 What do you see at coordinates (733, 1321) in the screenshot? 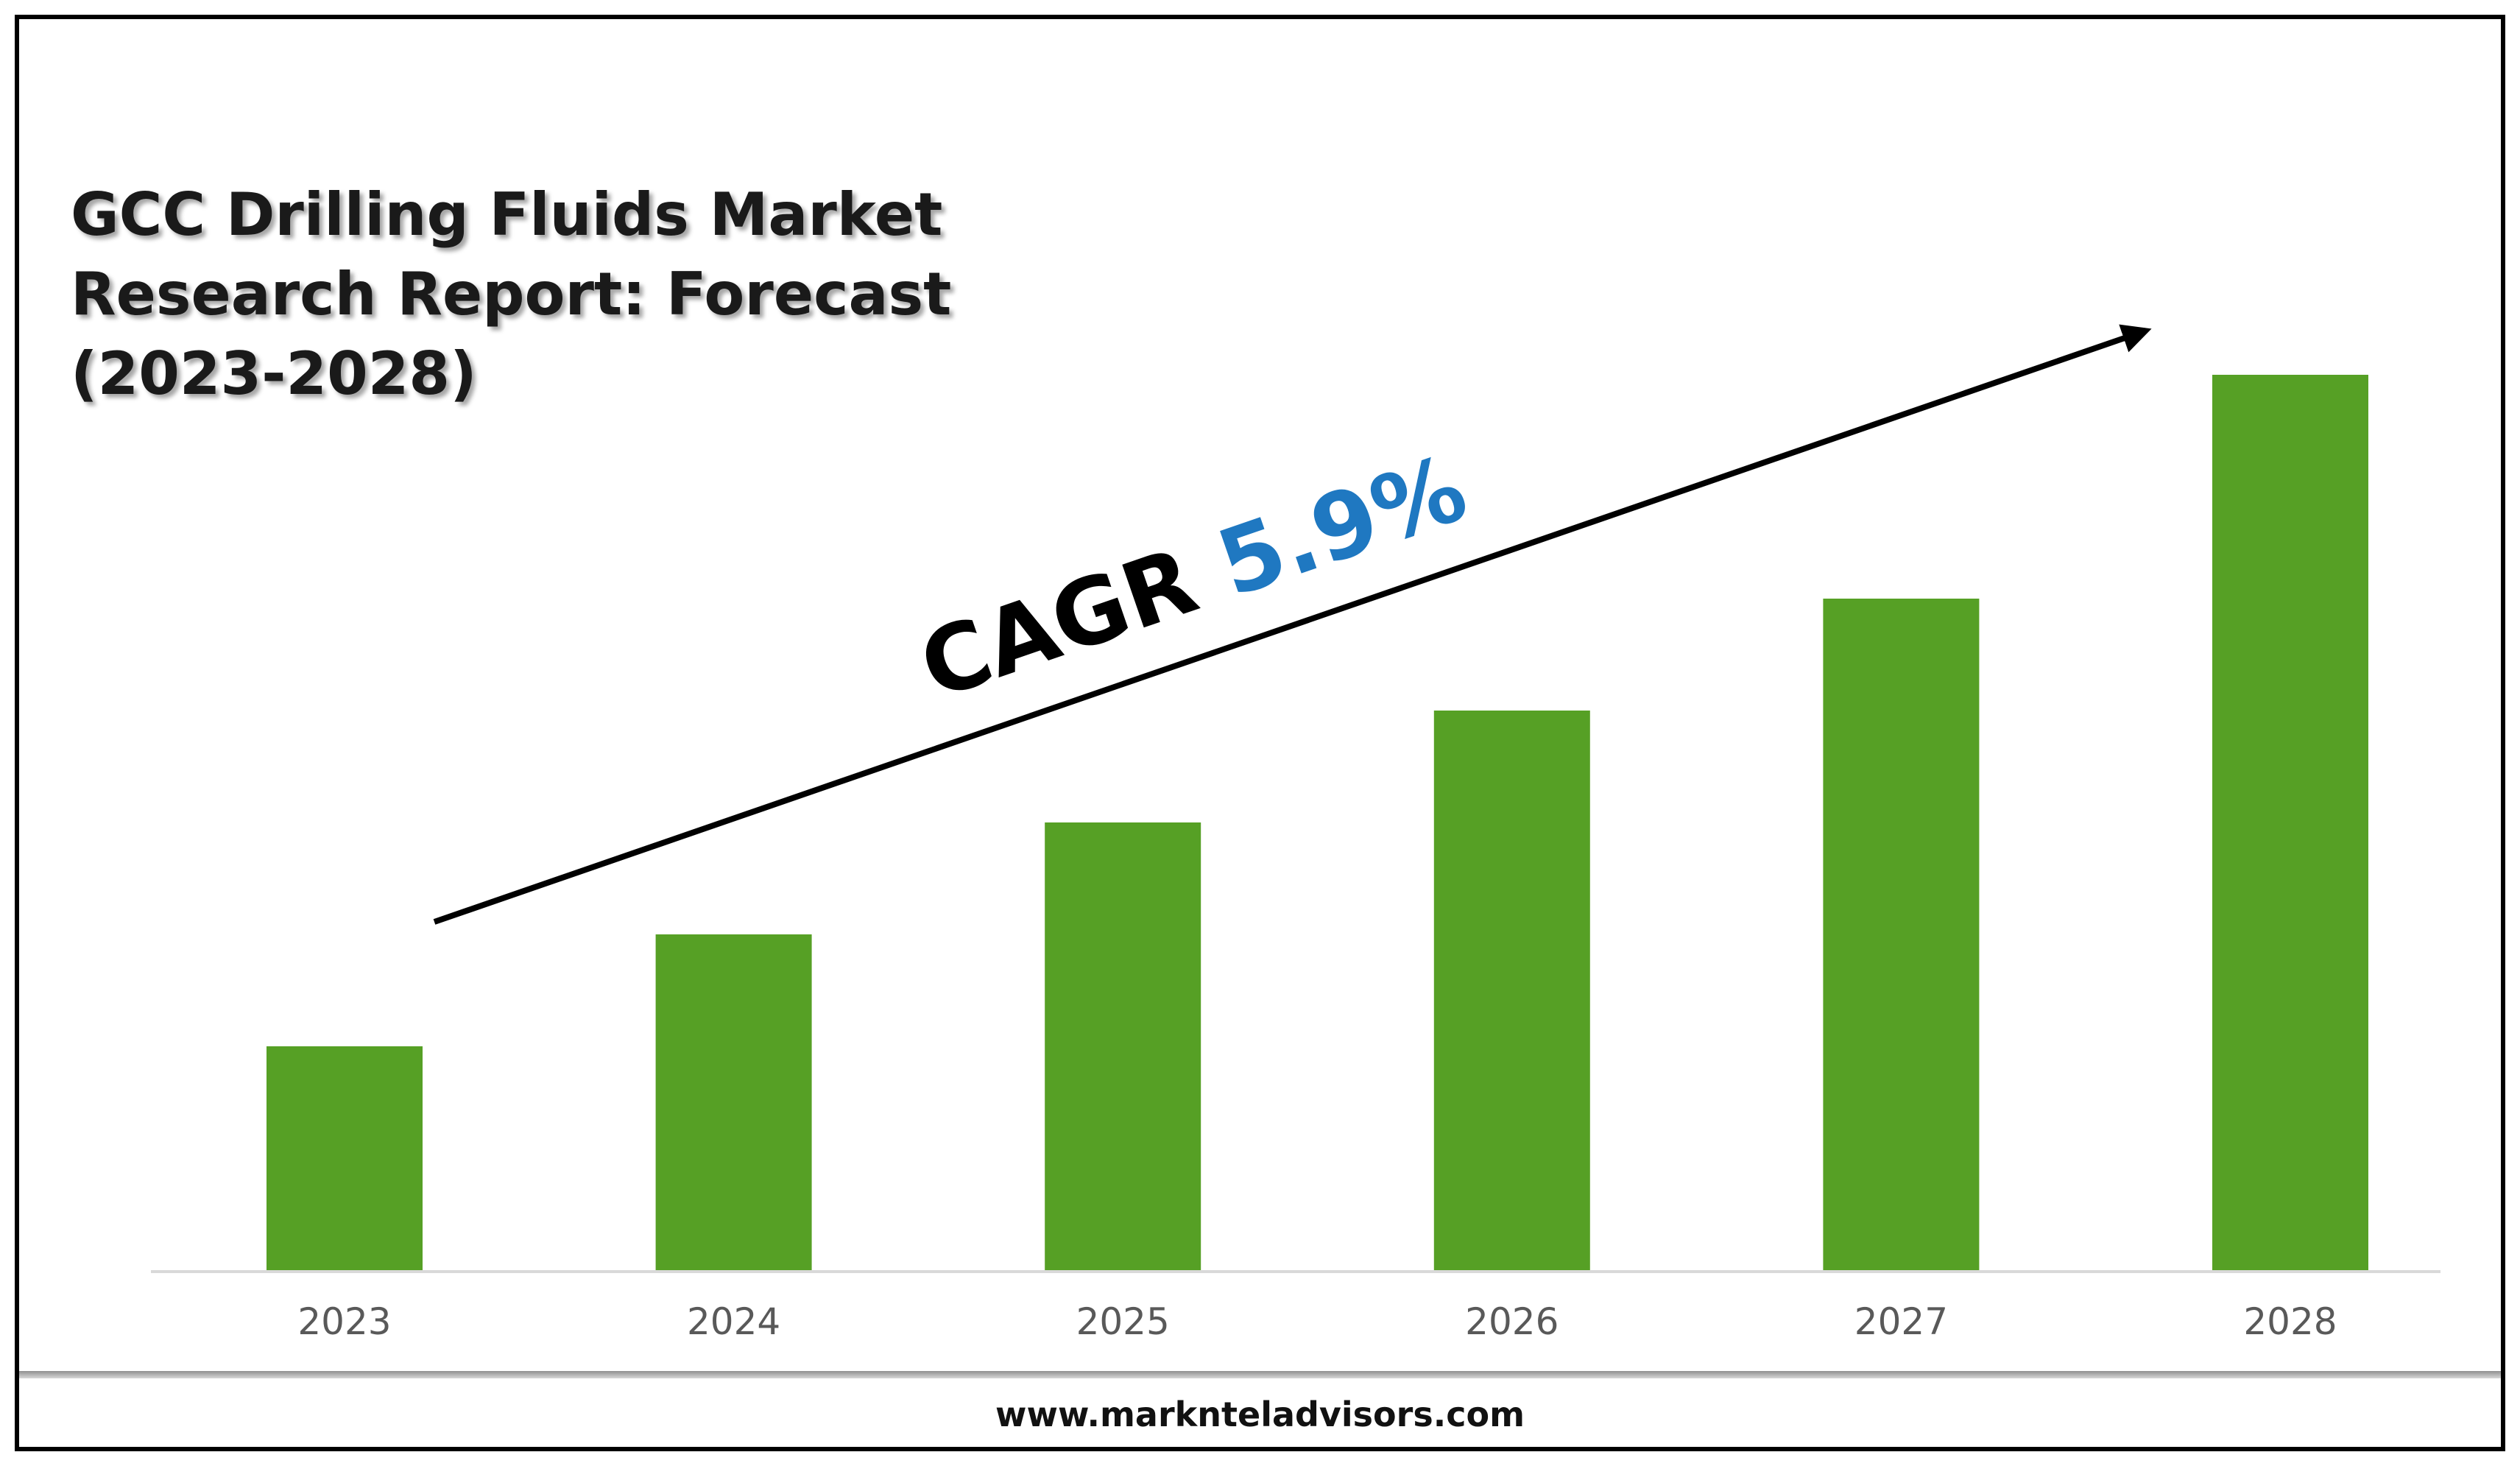
I see `x-tick-label-2024: 2024` at bounding box center [733, 1321].